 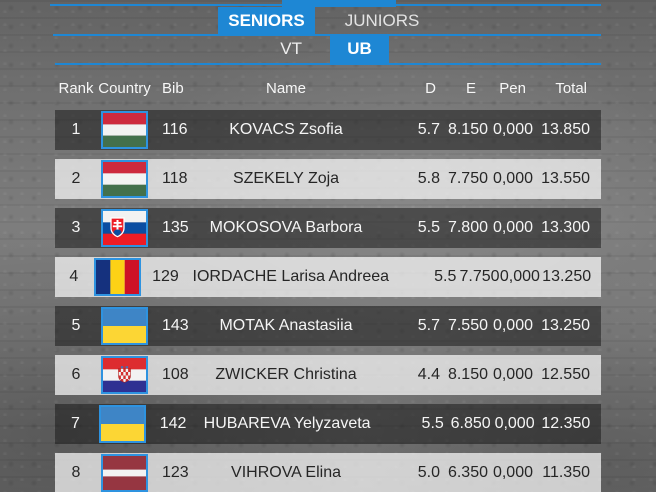 I want to click on total-cell: 12.350, so click(x=566, y=423).